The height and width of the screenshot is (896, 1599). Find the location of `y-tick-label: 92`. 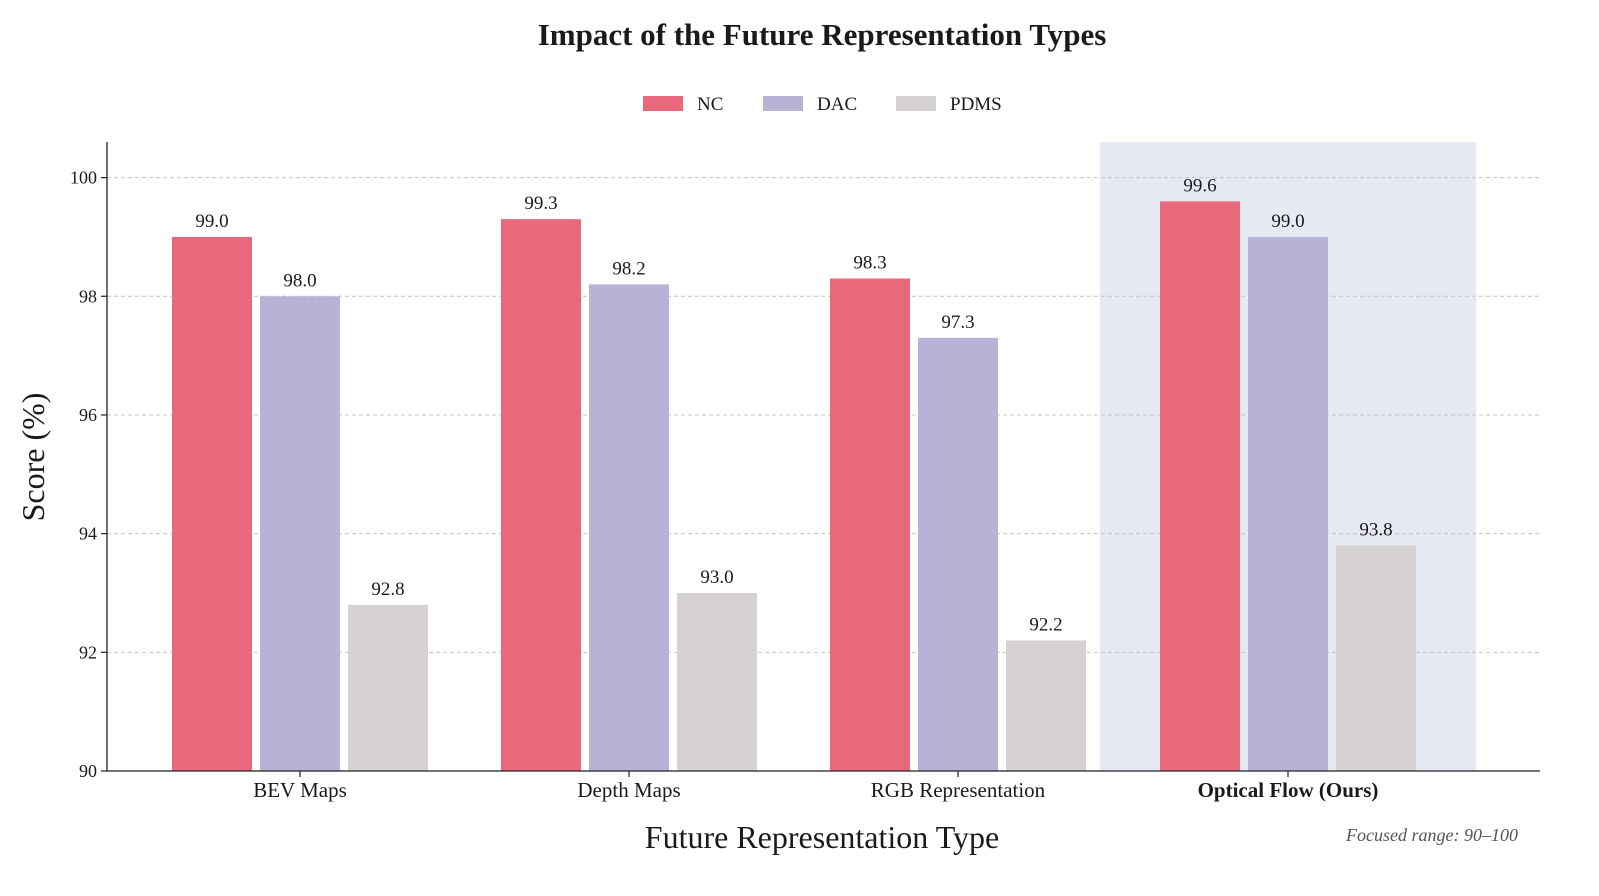

y-tick-label: 92 is located at coordinates (88, 652).